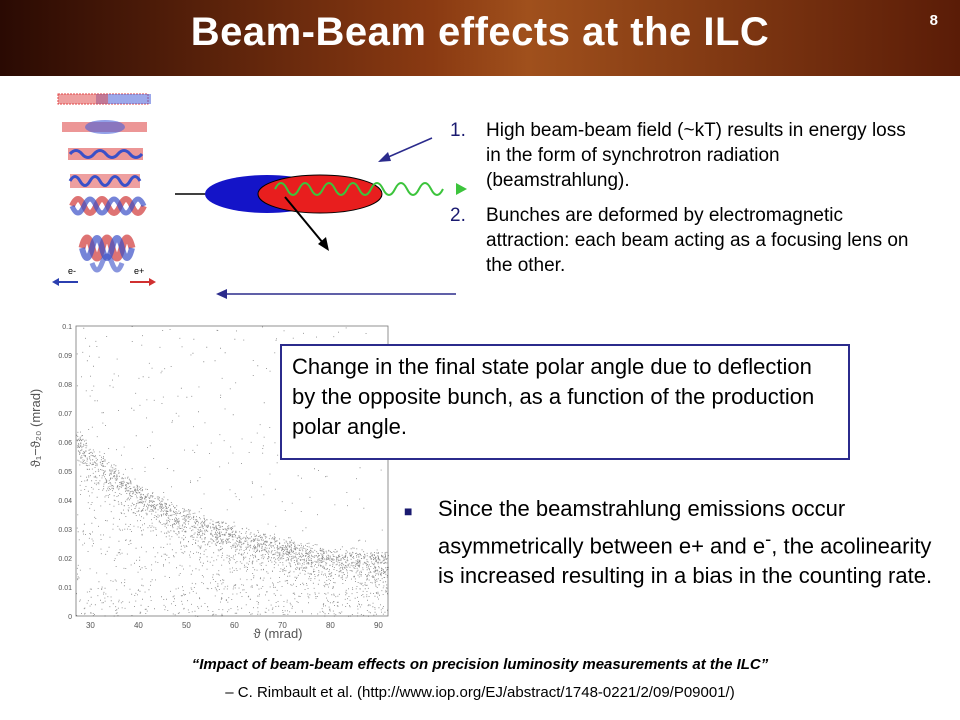 This screenshot has height=720, width=960. What do you see at coordinates (304, 220) in the screenshot?
I see `deflected-particle-line` at bounding box center [304, 220].